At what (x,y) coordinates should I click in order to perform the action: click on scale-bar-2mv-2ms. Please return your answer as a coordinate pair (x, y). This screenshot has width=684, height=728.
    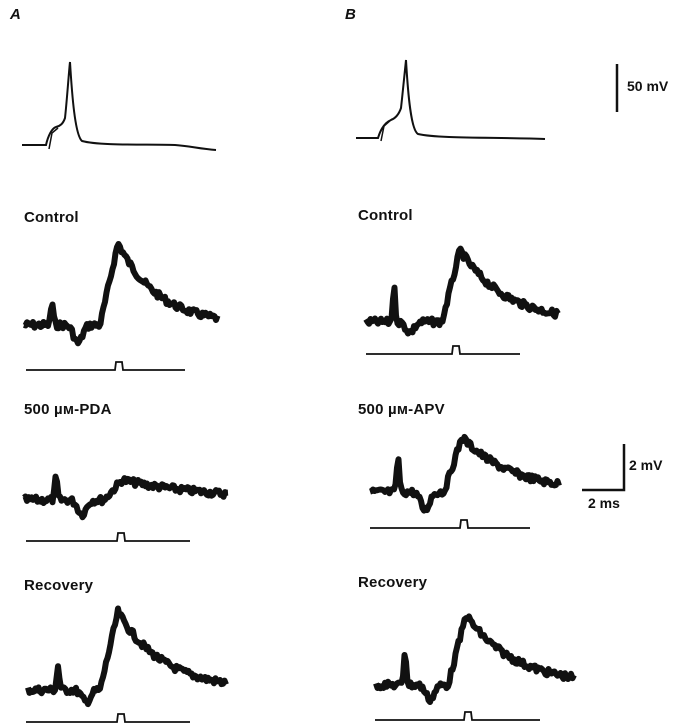
    Looking at the image, I should click on (604, 468).